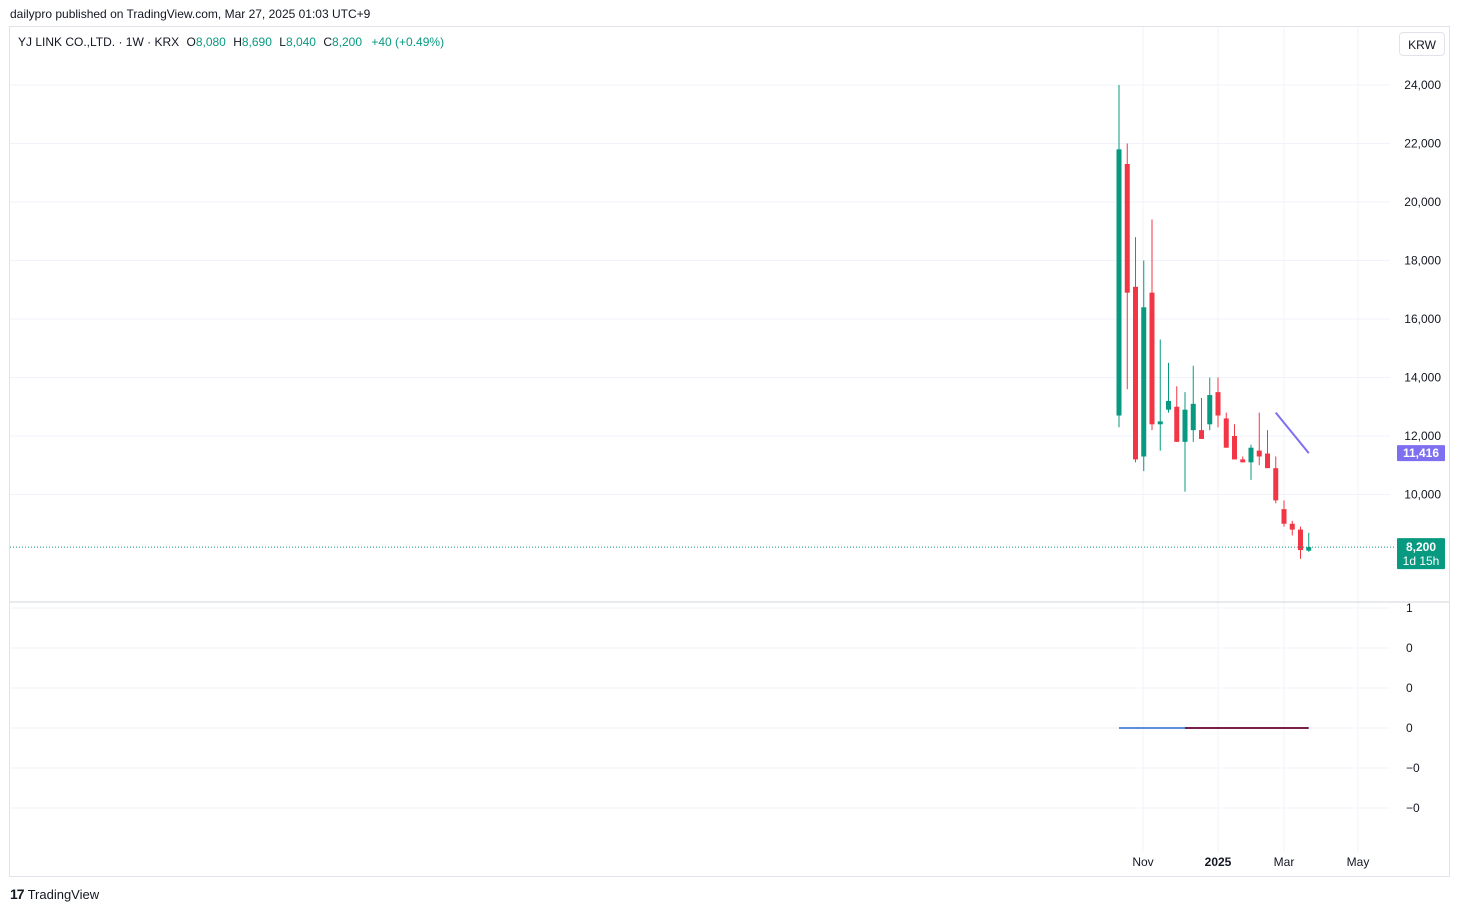 The image size is (1460, 912). I want to click on close-label: C, so click(327, 42).